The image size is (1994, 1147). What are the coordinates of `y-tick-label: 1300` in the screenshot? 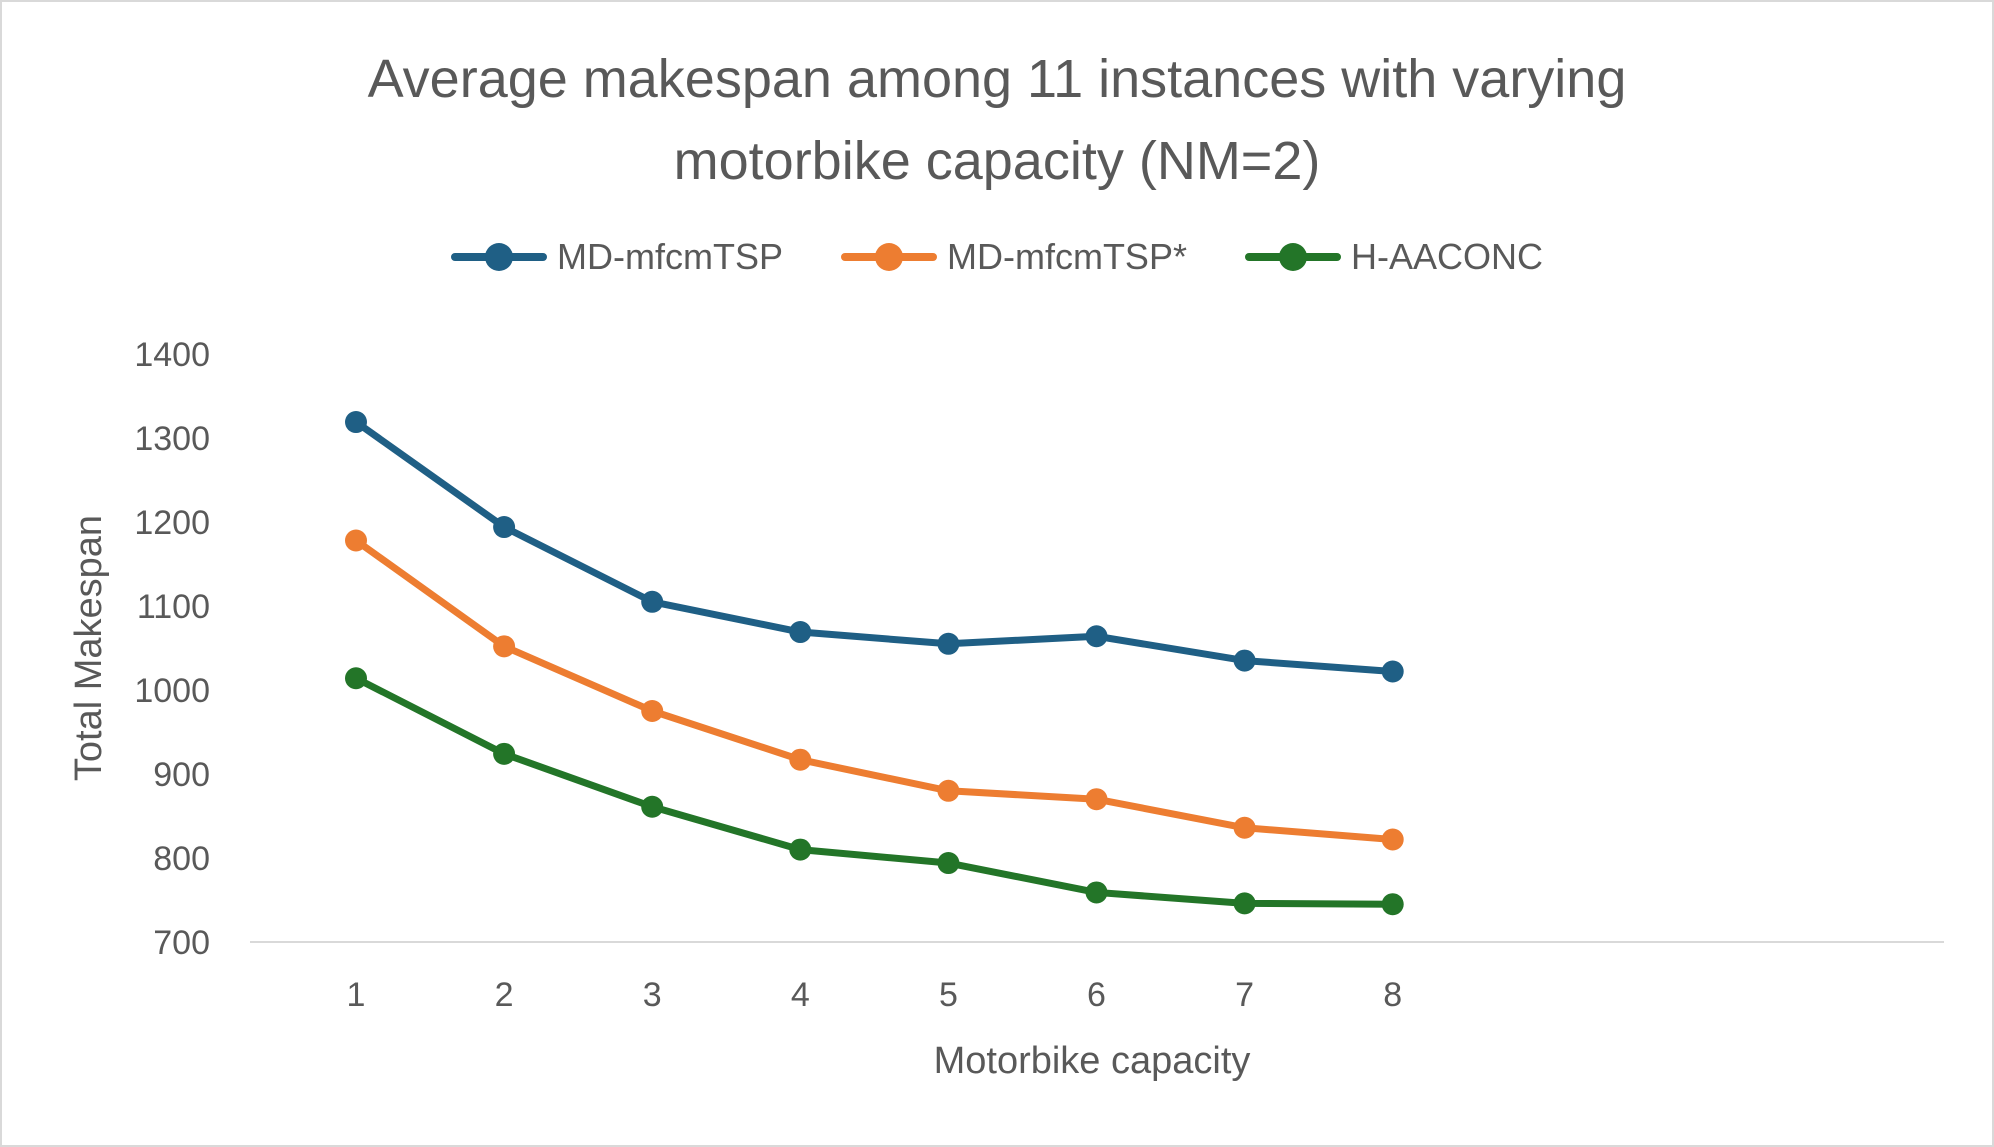 It's located at (172, 439).